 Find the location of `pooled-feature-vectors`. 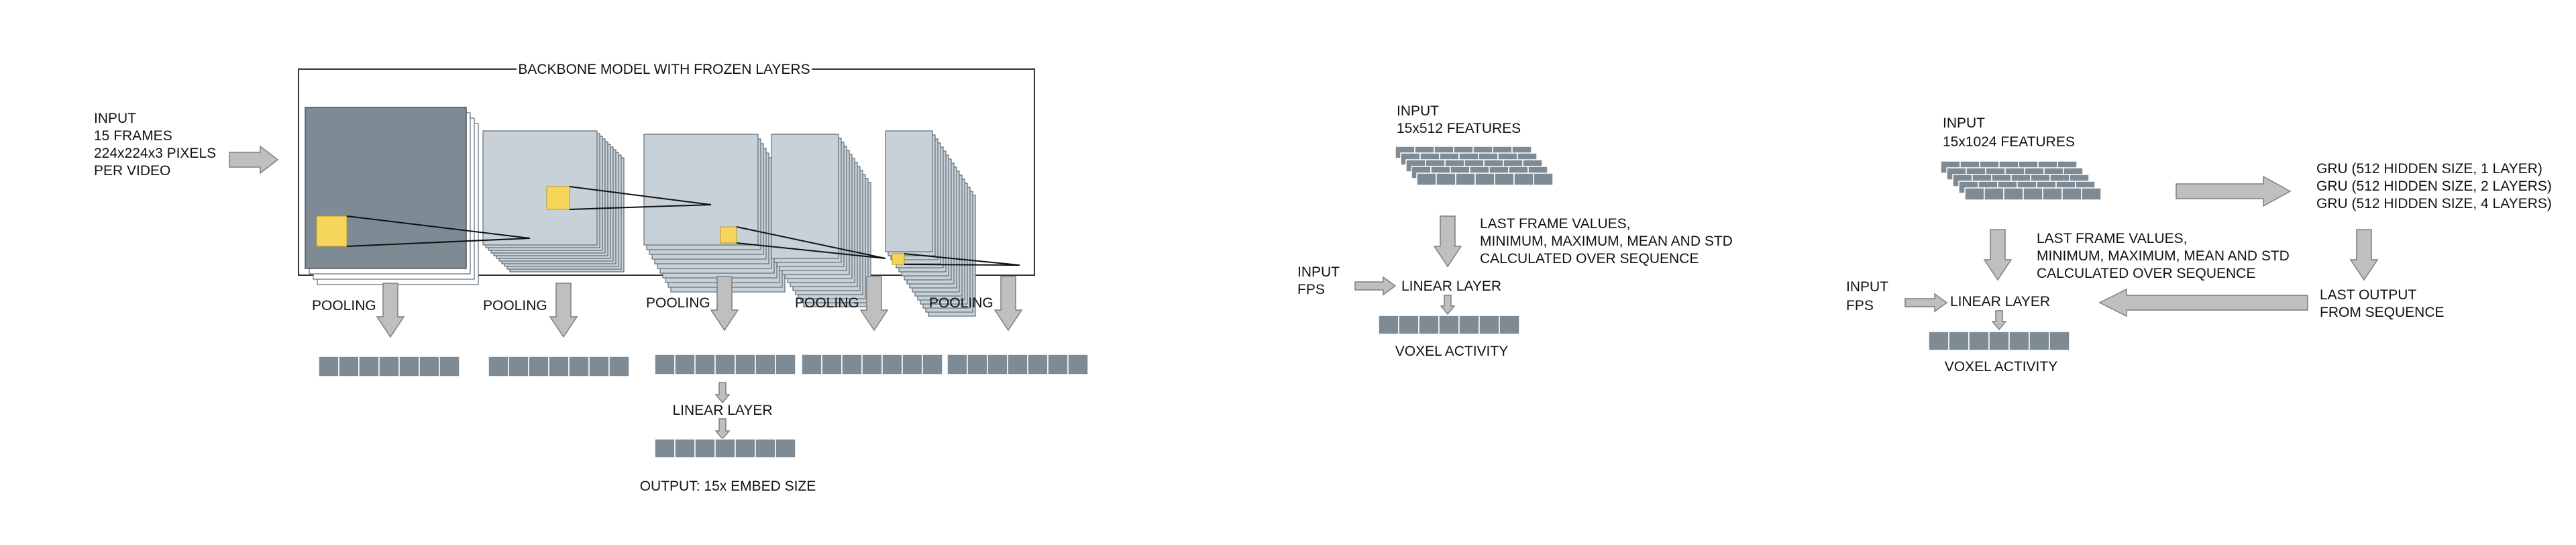

pooled-feature-vectors is located at coordinates (703, 365).